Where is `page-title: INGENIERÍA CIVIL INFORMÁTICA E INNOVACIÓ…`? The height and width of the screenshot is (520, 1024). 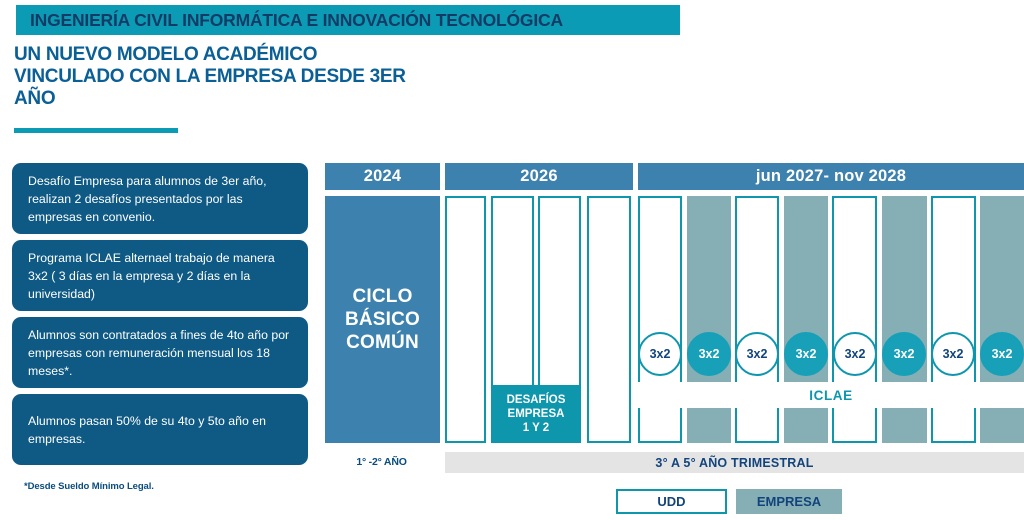
page-title: INGENIERÍA CIVIL INFORMÁTICA E INNOVACIÓ… is located at coordinates (296, 19).